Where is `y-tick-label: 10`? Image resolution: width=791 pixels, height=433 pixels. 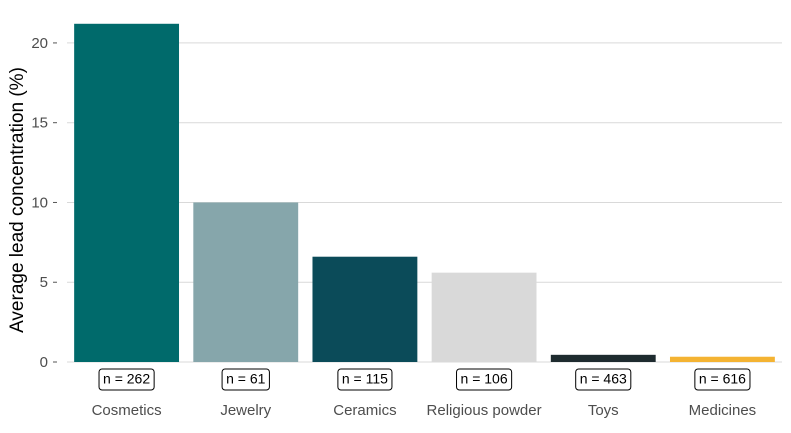 y-tick-label: 10 is located at coordinates (39, 202).